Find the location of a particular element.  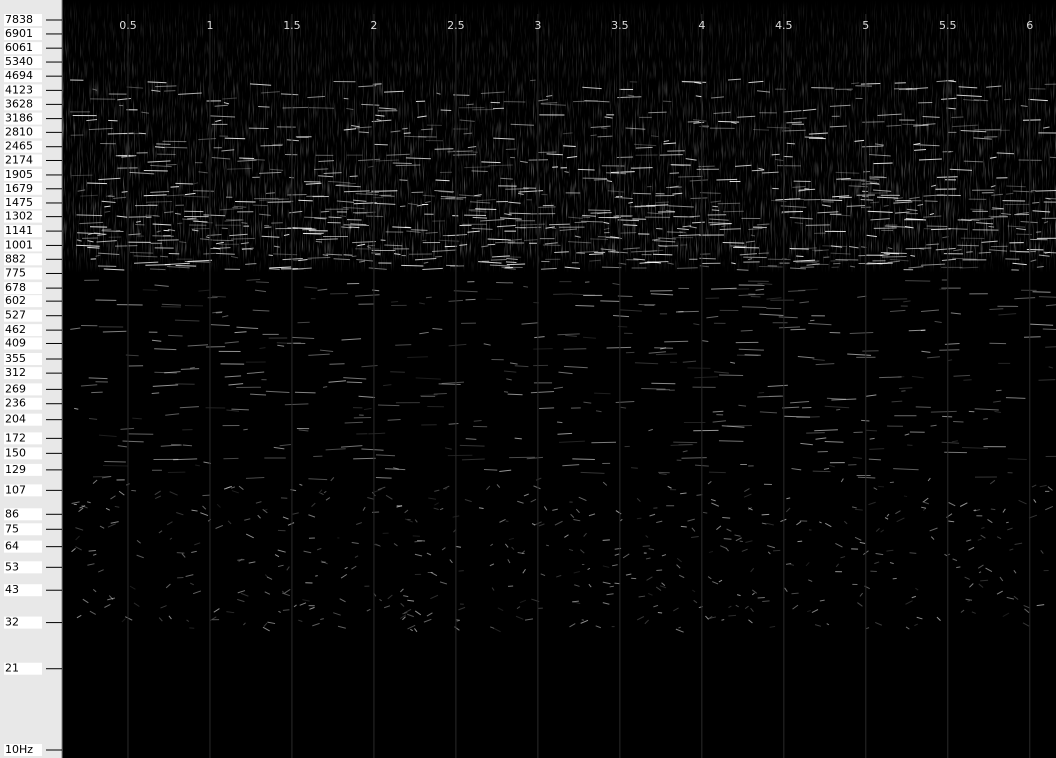

frequency-tick-label: 4694 is located at coordinates (19, 75).